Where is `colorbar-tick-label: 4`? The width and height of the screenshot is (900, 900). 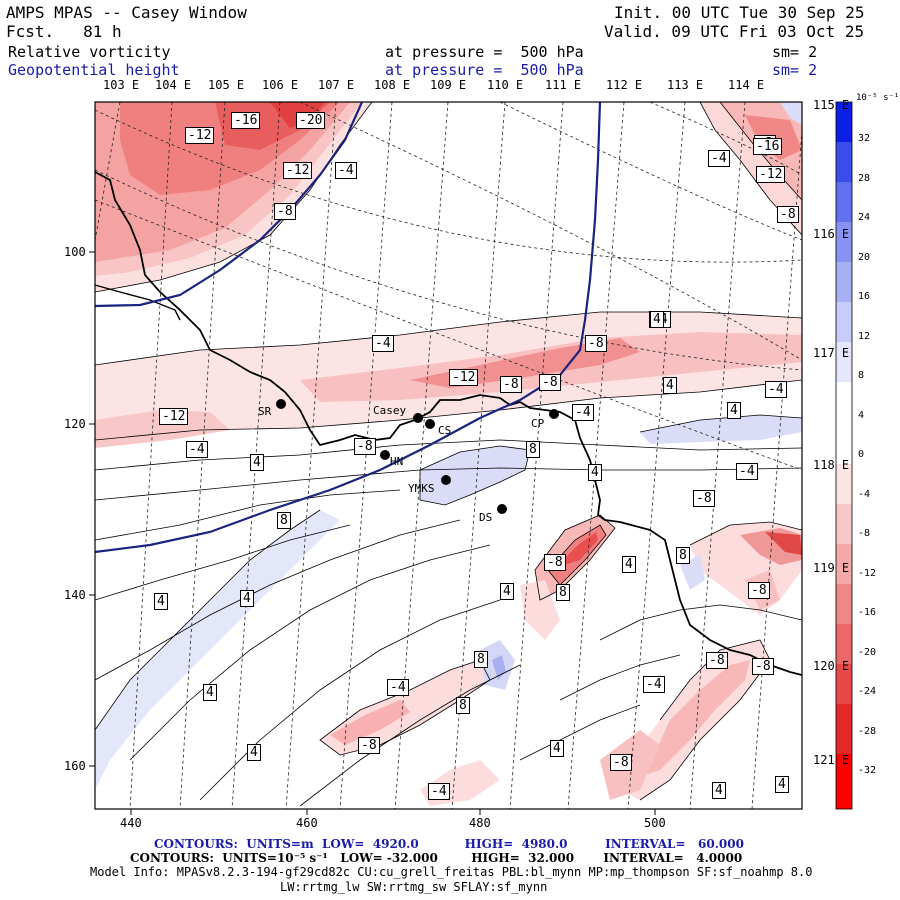 colorbar-tick-label: 4 is located at coordinates (861, 415).